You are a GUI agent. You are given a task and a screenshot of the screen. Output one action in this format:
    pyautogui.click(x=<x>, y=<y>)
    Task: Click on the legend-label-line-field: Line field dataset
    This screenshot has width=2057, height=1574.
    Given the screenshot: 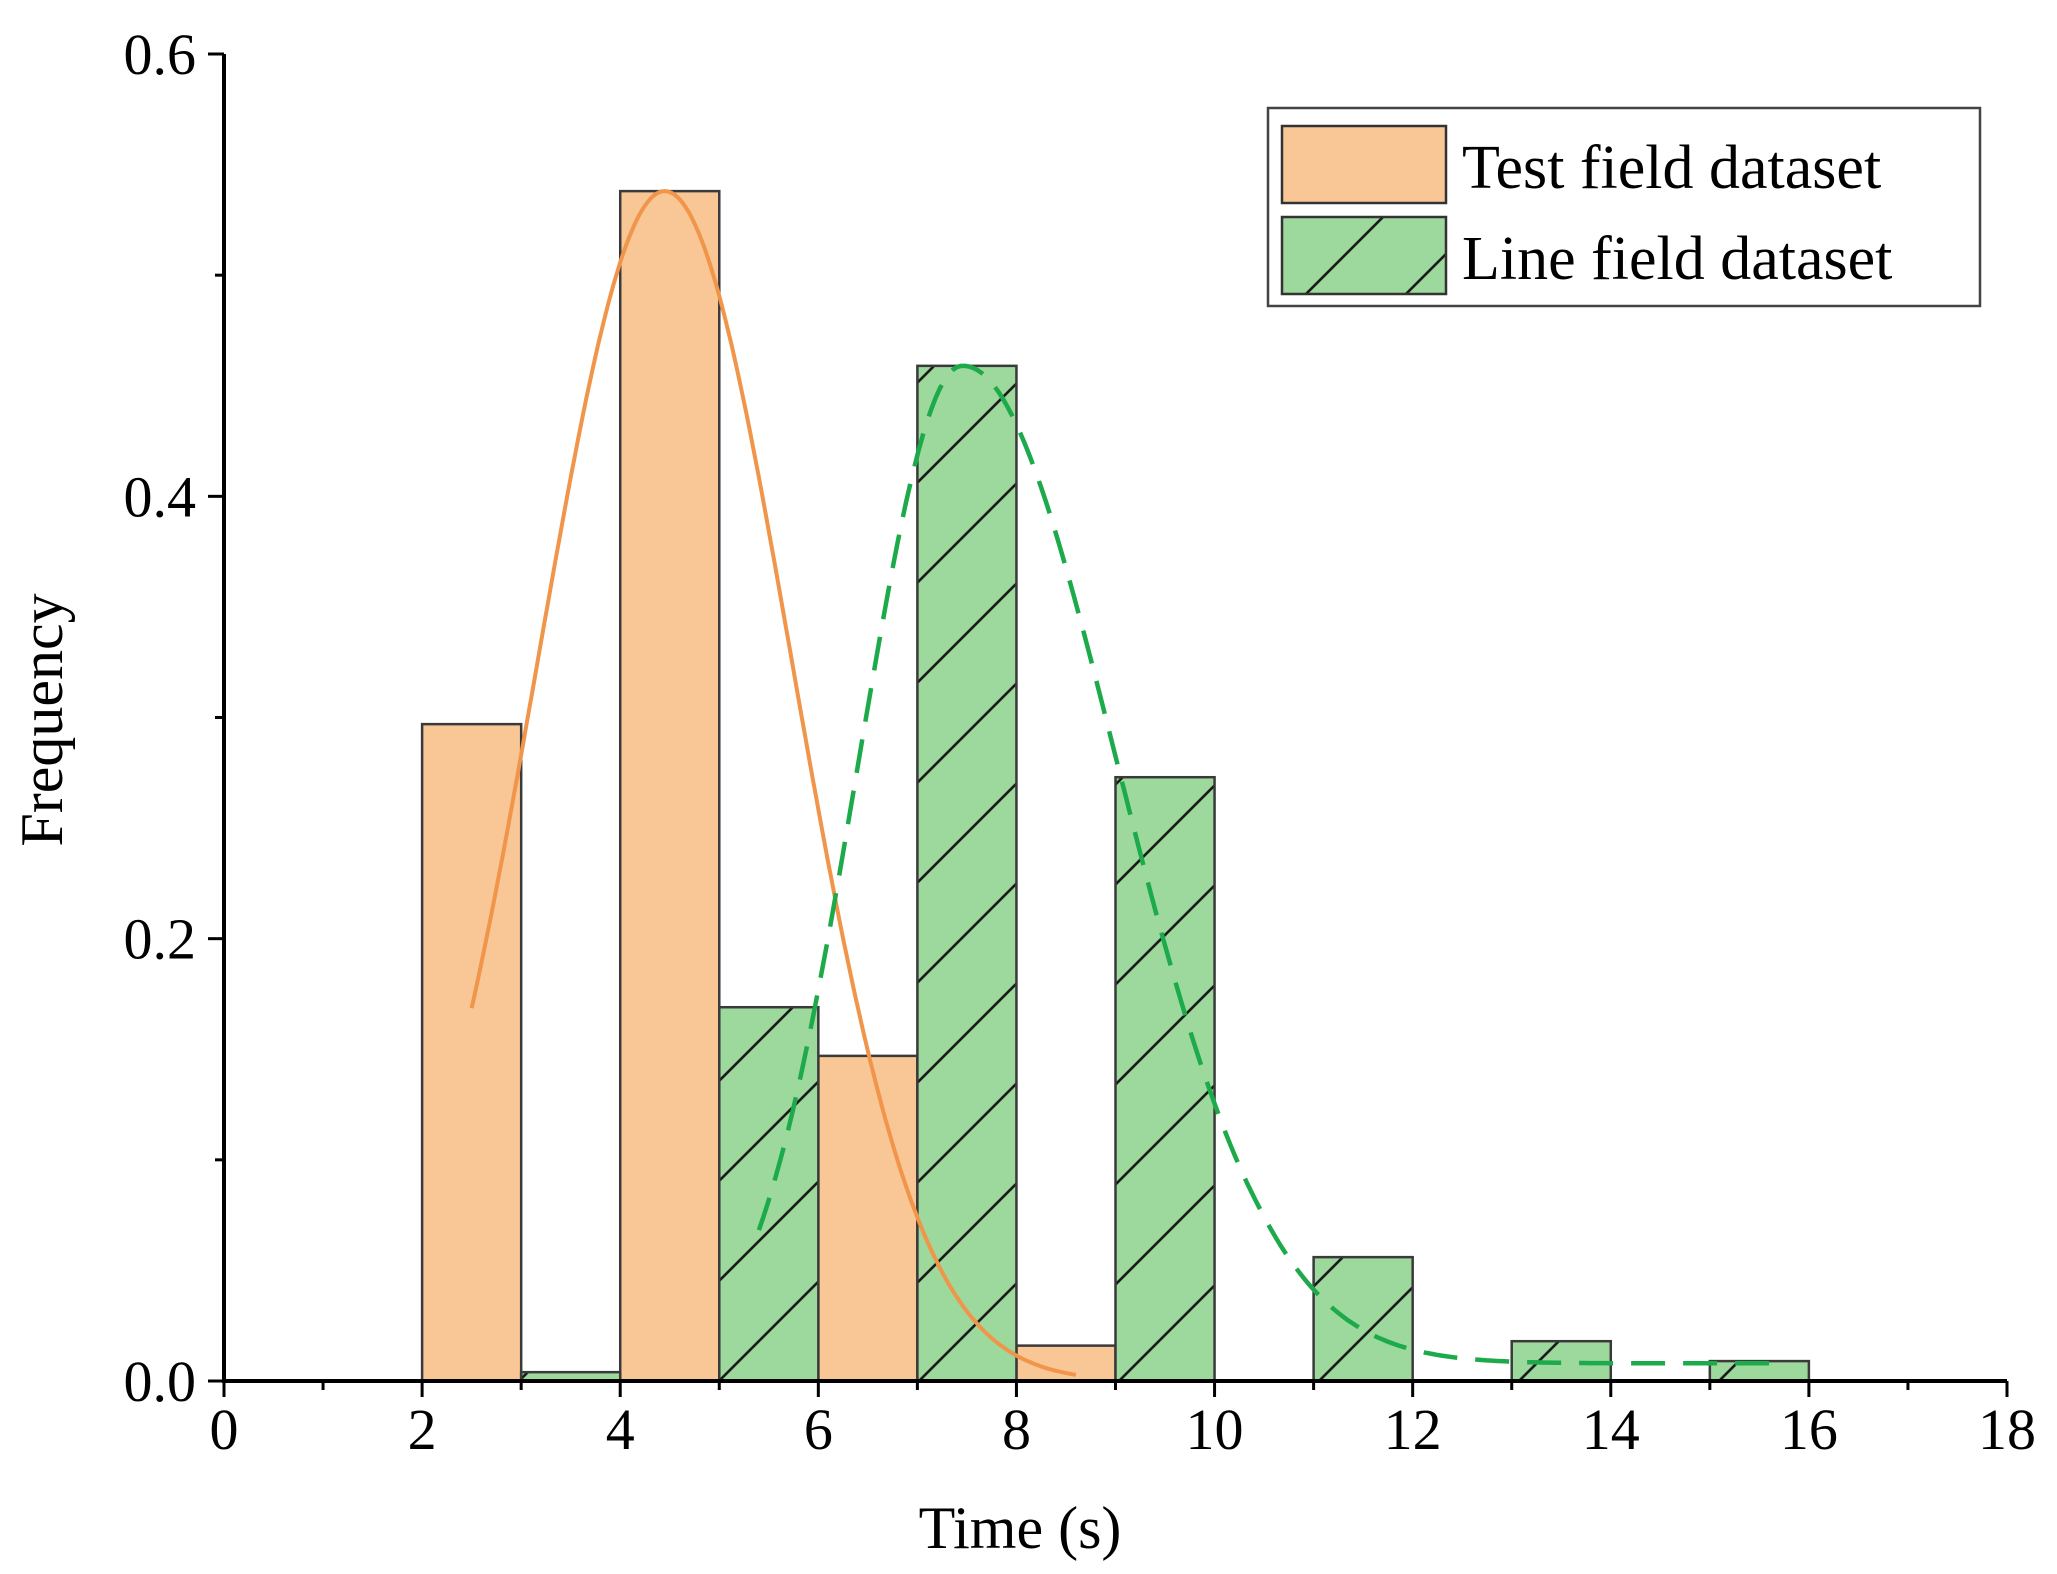 What is the action you would take?
    pyautogui.click(x=1677, y=259)
    